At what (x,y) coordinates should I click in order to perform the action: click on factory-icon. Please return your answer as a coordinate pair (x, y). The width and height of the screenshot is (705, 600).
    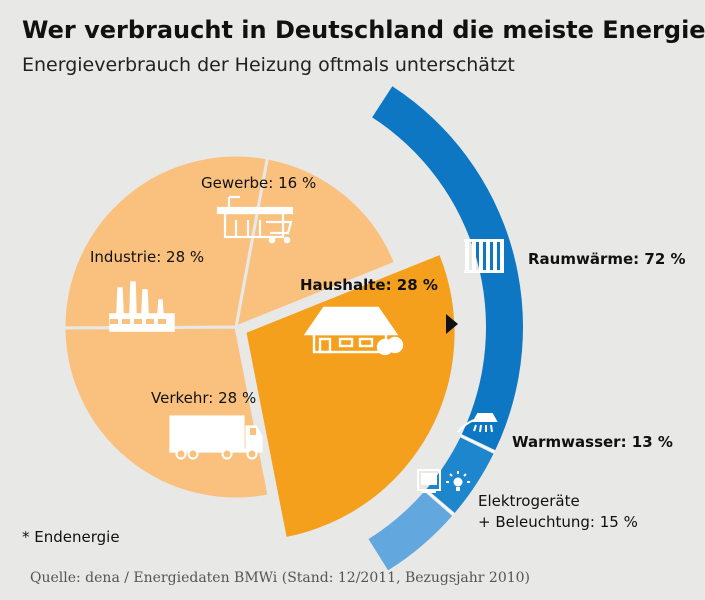
    Looking at the image, I should click on (142, 306).